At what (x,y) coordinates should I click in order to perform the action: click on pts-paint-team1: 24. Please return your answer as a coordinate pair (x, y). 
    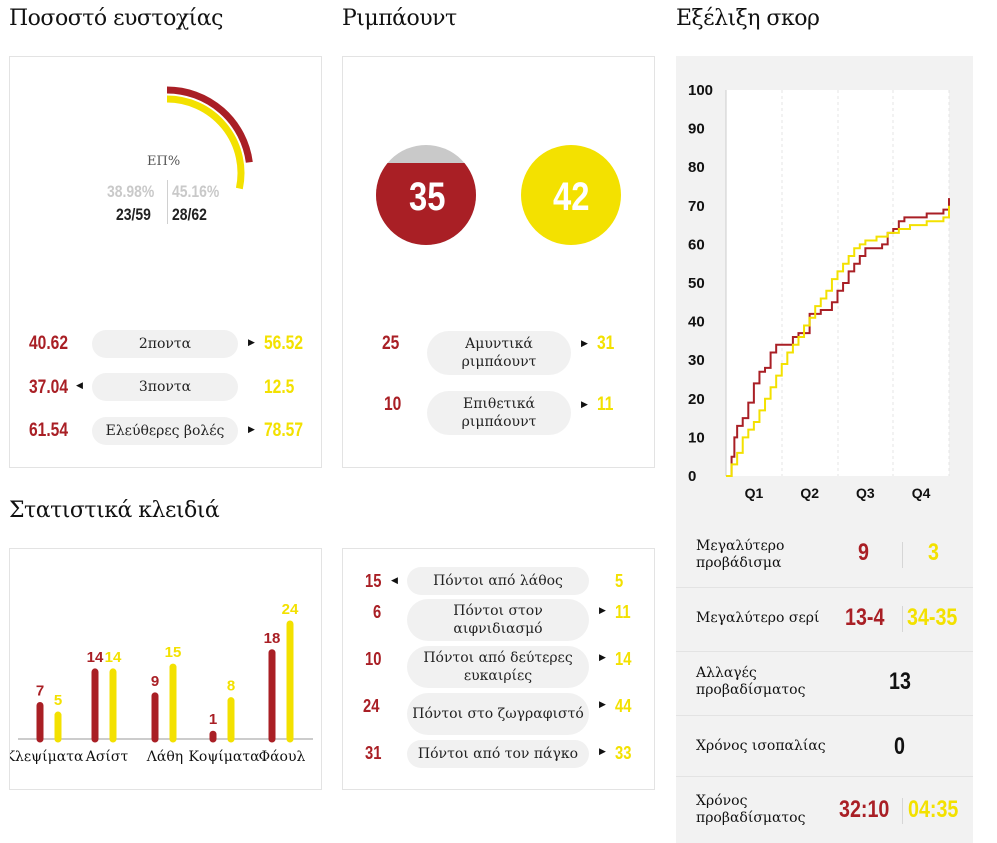
    Looking at the image, I should click on (371, 706).